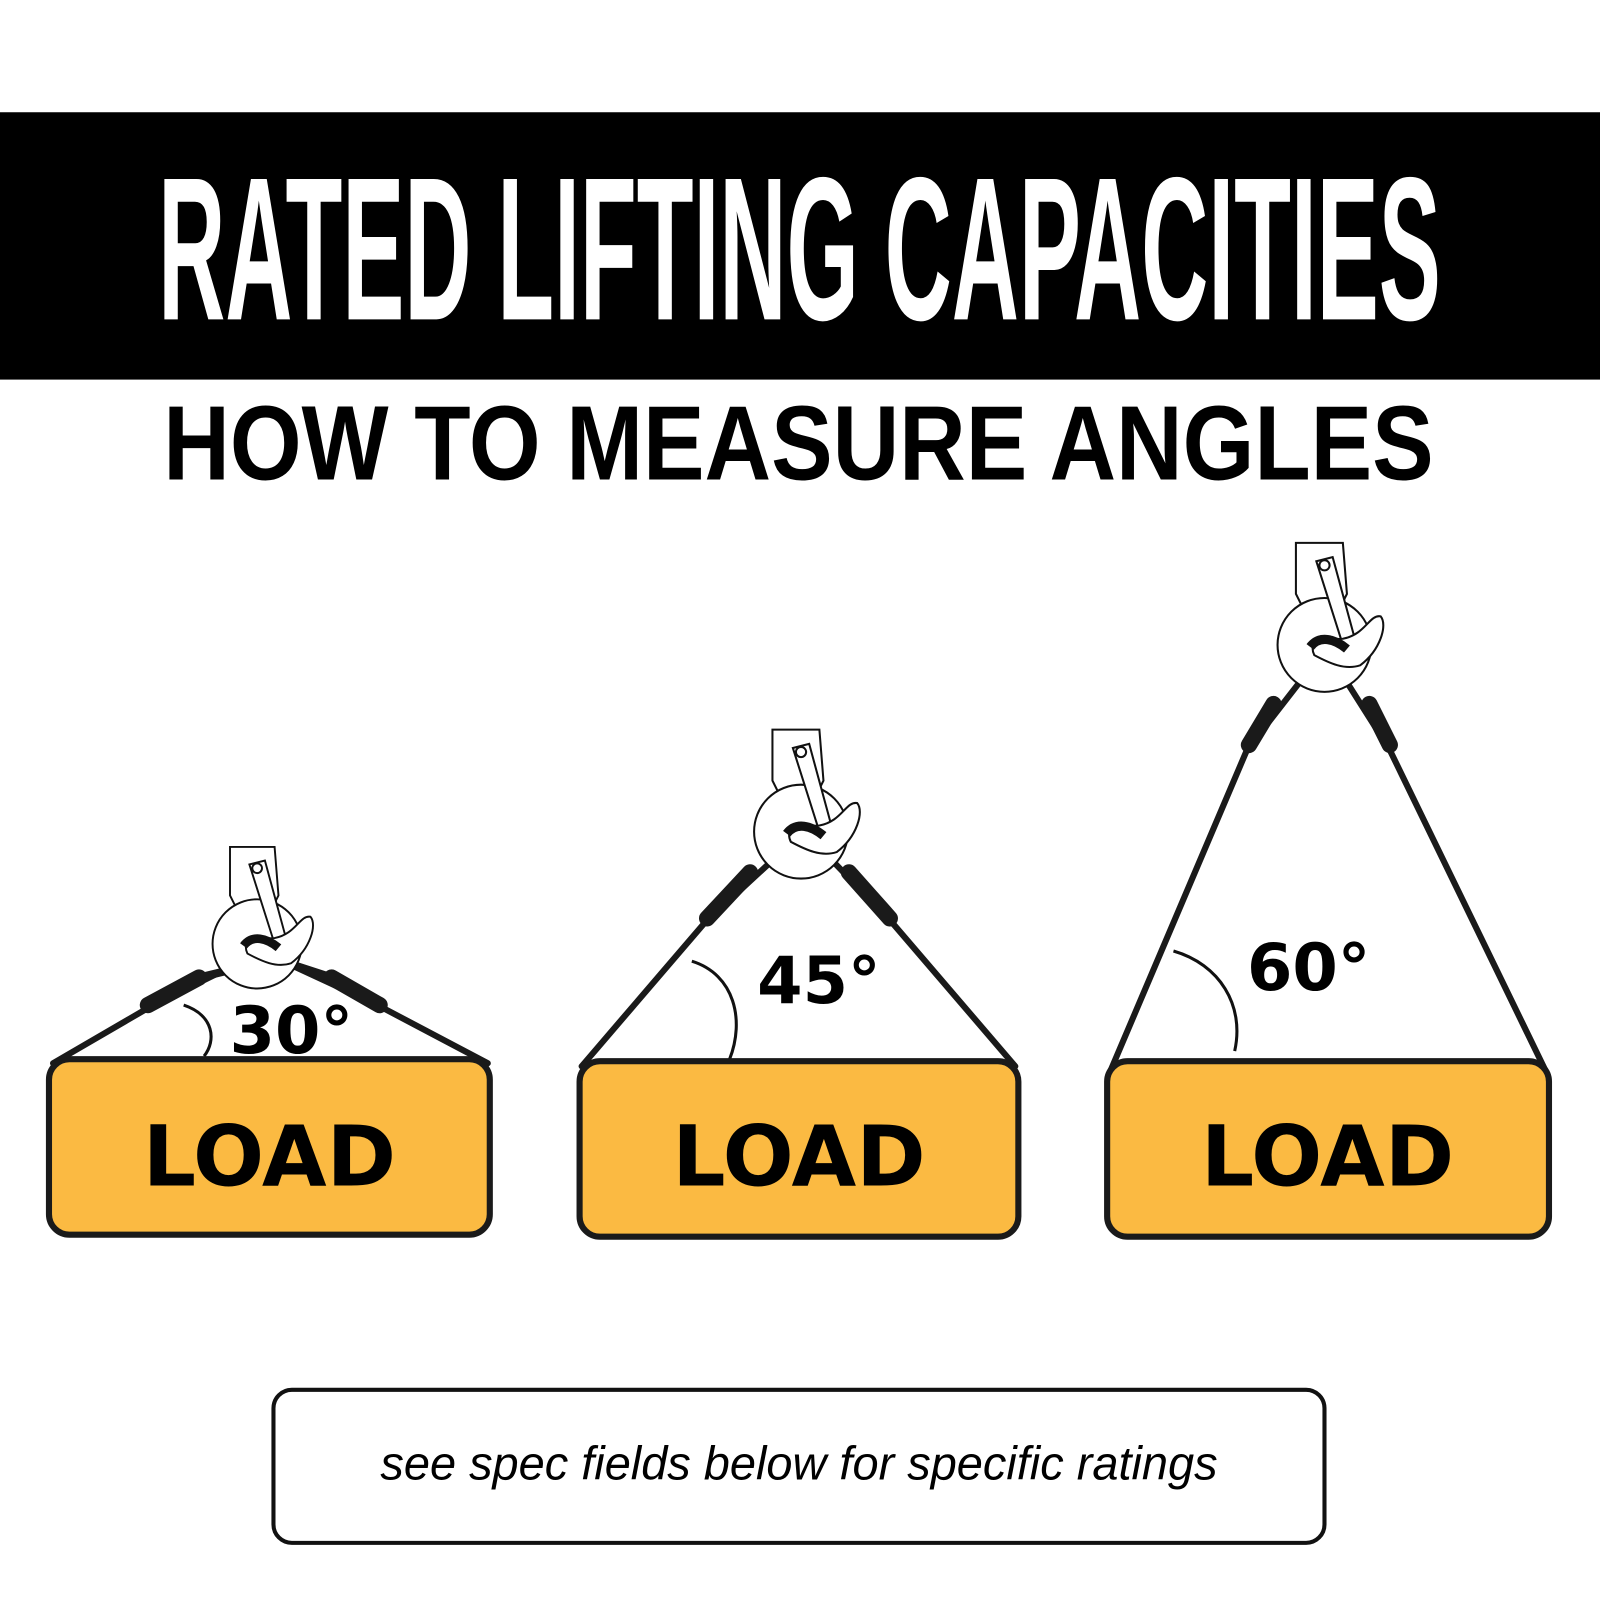  I want to click on angle-label: 45°, so click(819, 981).